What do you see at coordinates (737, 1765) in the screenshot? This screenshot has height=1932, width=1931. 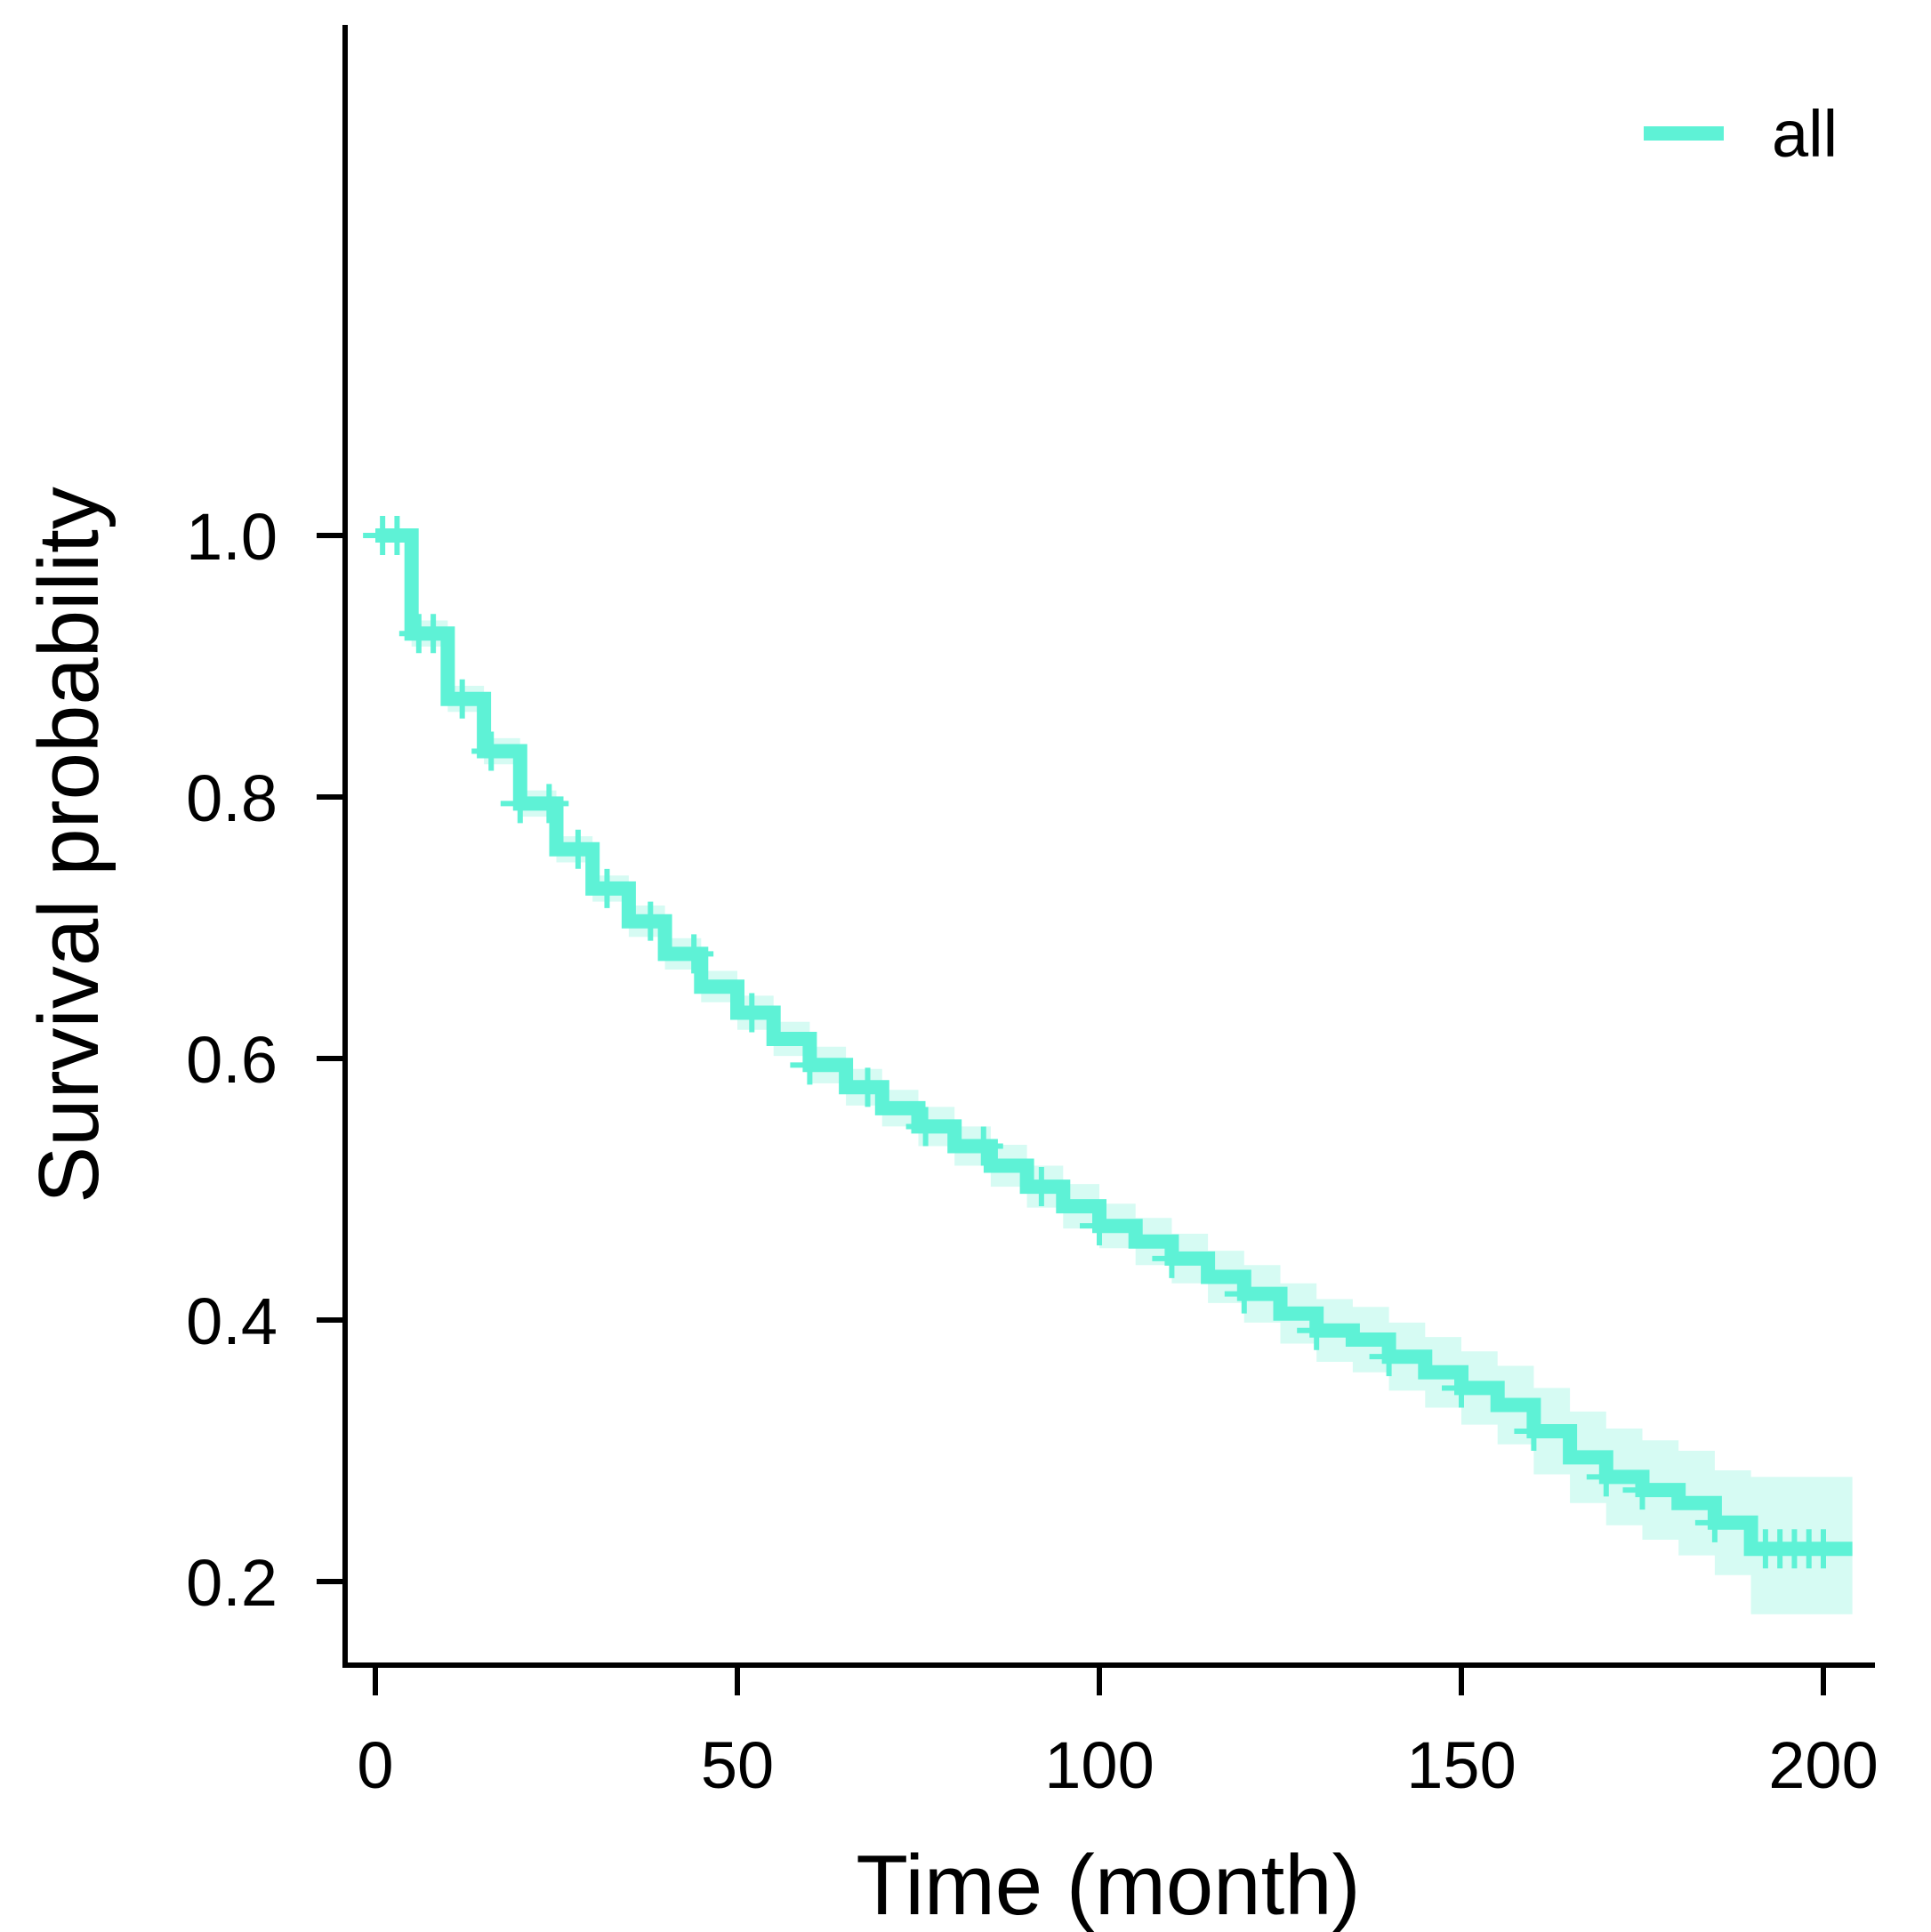 I see `x-tick-label: 50` at bounding box center [737, 1765].